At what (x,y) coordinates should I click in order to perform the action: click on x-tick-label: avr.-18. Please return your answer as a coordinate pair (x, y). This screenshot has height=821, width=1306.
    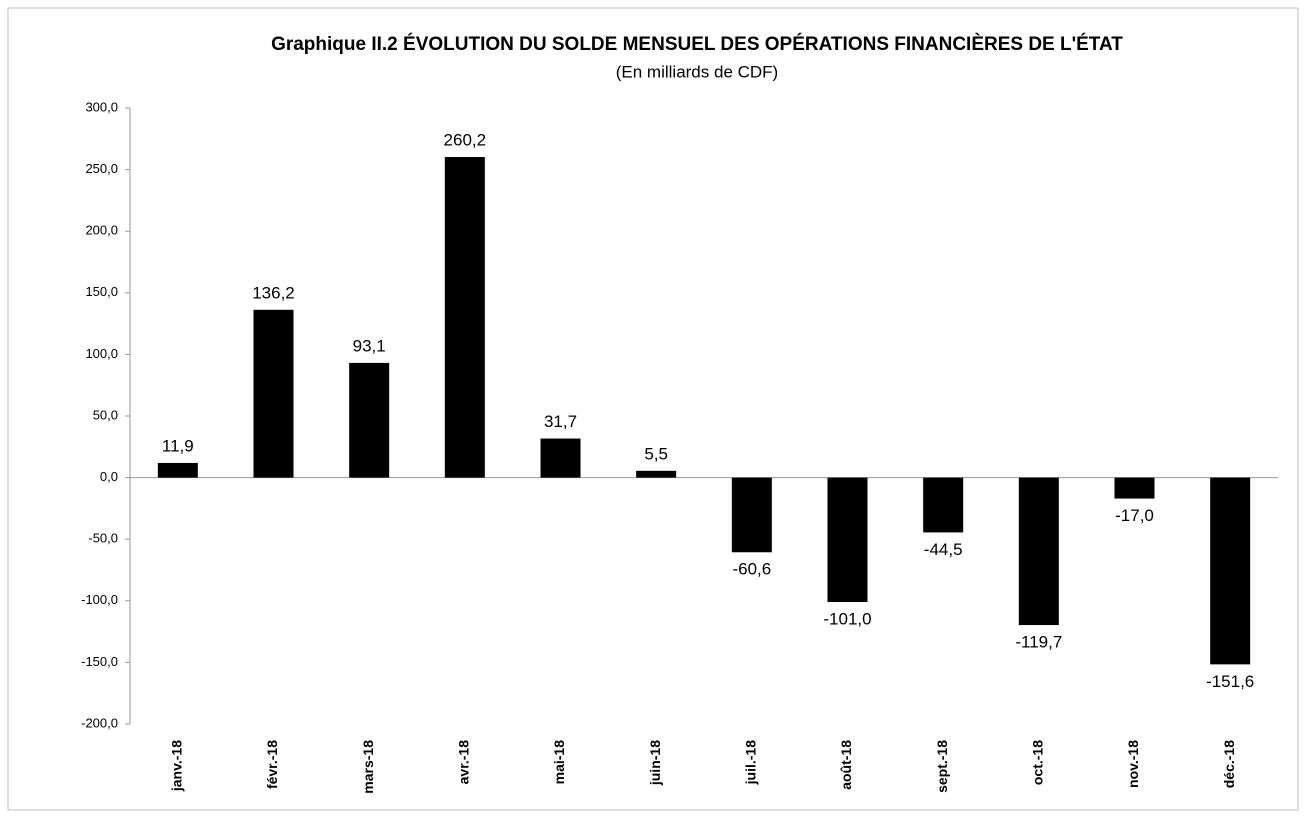
    Looking at the image, I should click on (464, 762).